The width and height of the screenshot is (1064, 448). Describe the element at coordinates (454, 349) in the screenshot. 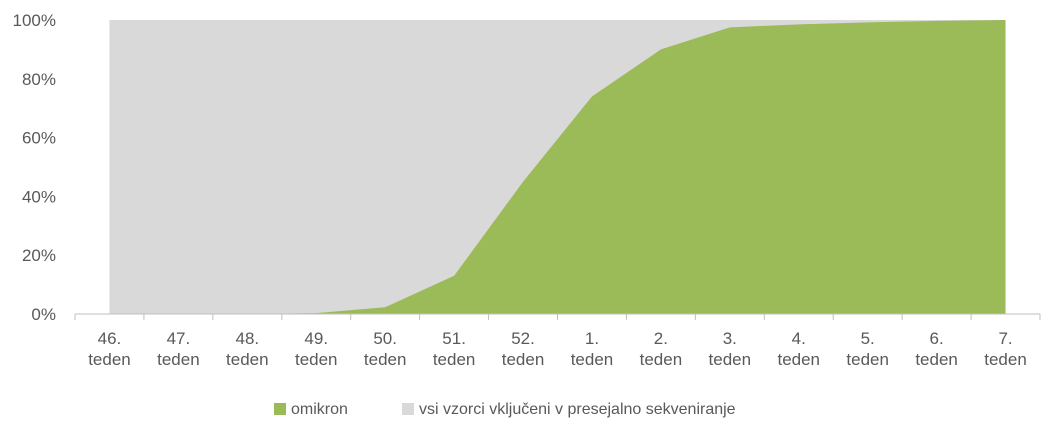

I see `x-tick-label: 51. teden` at that location.